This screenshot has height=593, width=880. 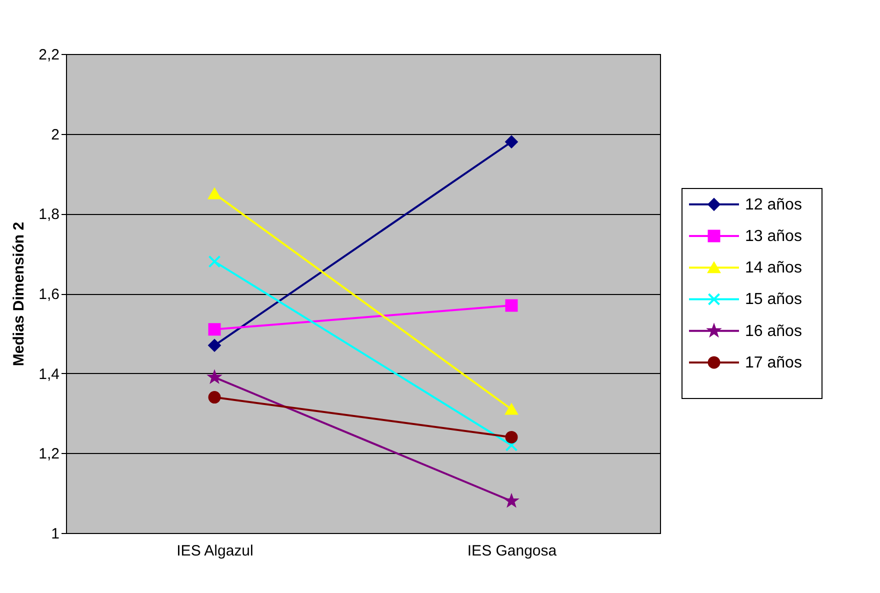 What do you see at coordinates (215, 551) in the screenshot?
I see `x-tick-label: IES Algazul` at bounding box center [215, 551].